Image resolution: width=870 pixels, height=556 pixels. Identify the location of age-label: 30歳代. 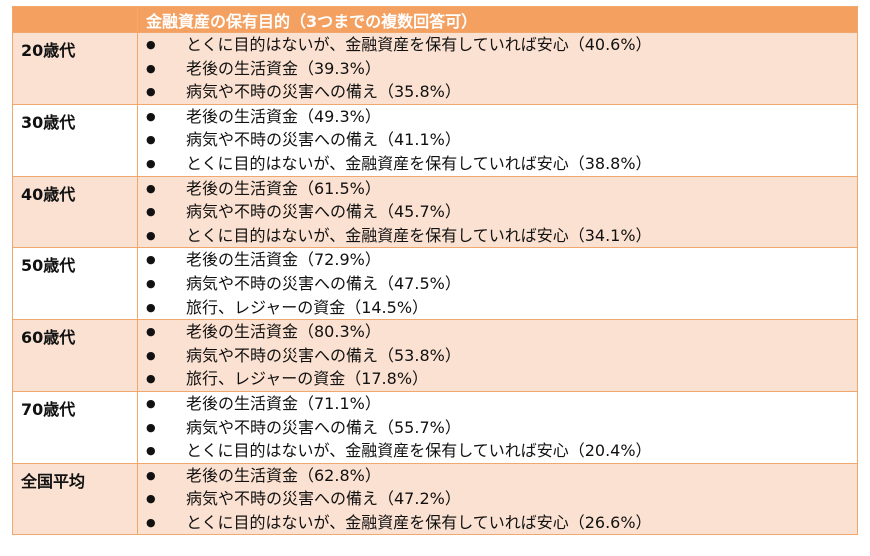
(75, 140).